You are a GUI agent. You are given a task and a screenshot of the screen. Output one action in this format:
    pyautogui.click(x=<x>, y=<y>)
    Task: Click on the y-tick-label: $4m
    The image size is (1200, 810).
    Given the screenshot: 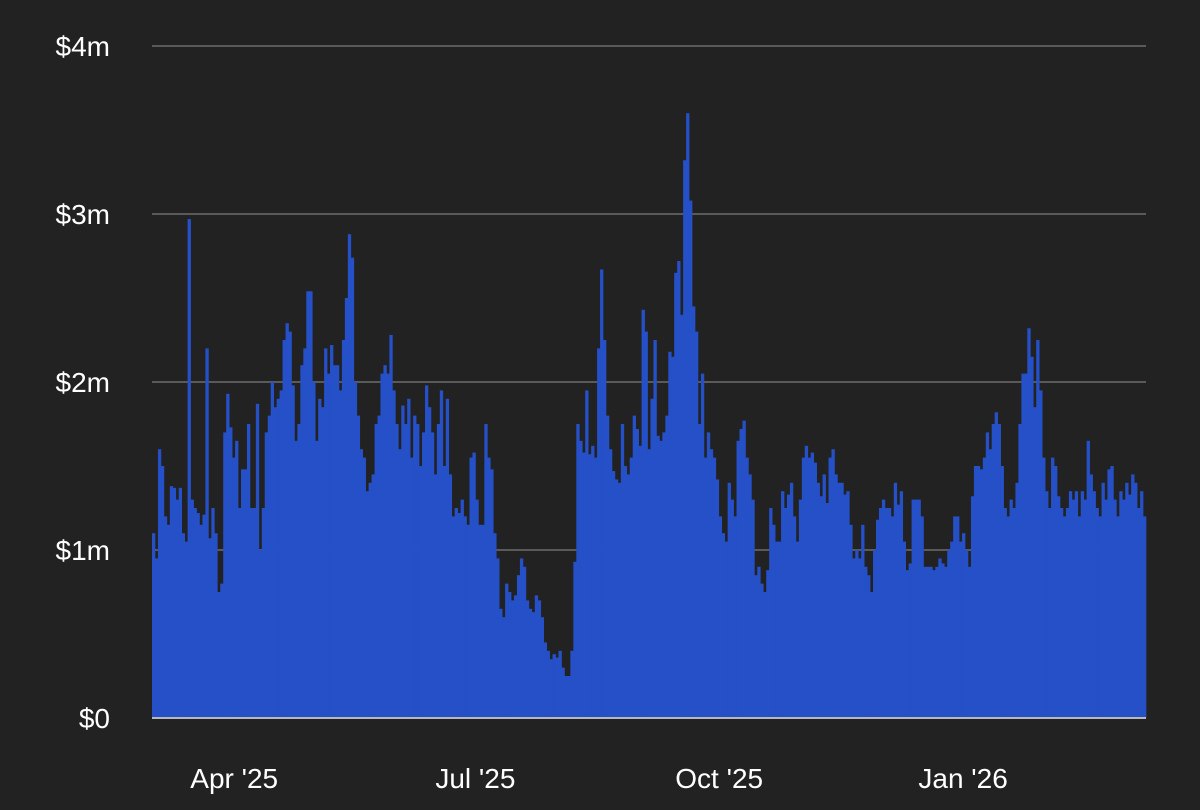 What is the action you would take?
    pyautogui.click(x=83, y=46)
    